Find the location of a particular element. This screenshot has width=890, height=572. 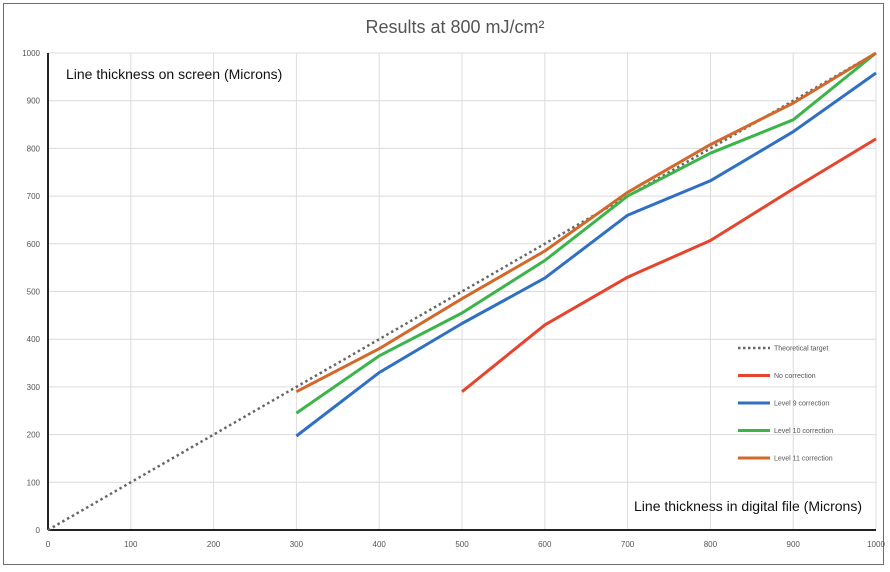

x-tick-label: 600 is located at coordinates (545, 544).